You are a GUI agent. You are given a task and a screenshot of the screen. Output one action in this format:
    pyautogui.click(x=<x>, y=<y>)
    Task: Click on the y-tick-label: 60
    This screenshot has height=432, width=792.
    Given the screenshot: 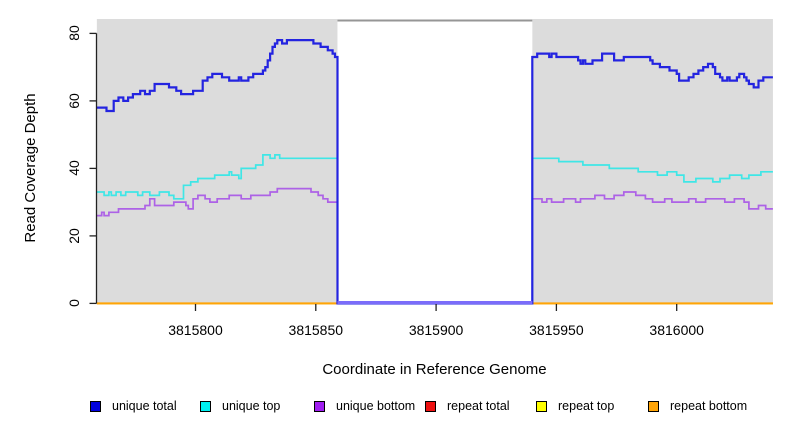 What is the action you would take?
    pyautogui.click(x=74, y=101)
    